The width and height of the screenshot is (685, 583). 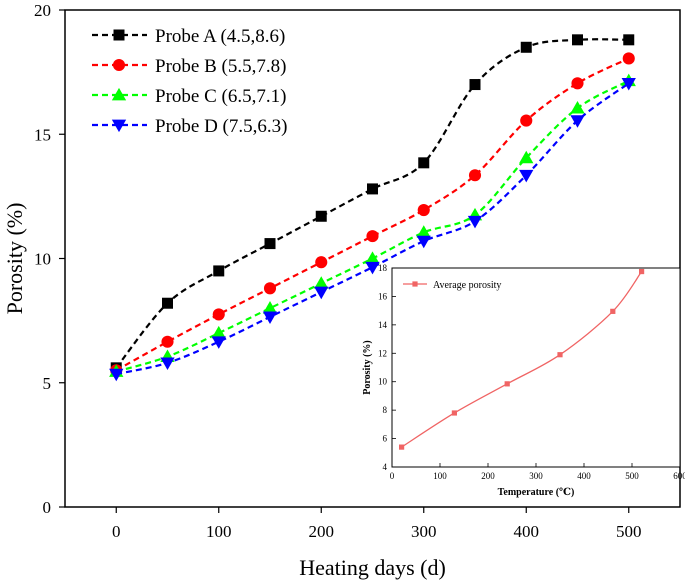 What do you see at coordinates (488, 476) in the screenshot?
I see `inset-x-tick-label: 200` at bounding box center [488, 476].